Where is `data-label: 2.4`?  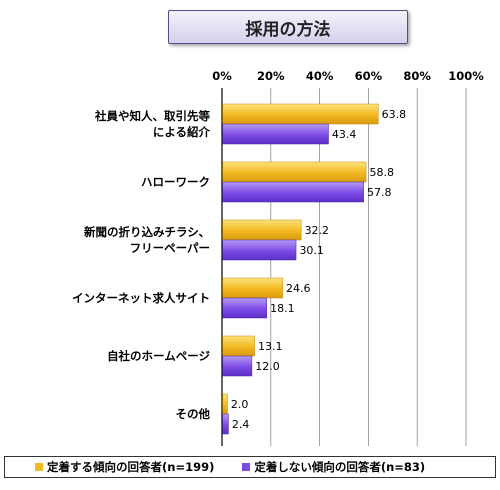
data-label: 2.4 is located at coordinates (241, 424).